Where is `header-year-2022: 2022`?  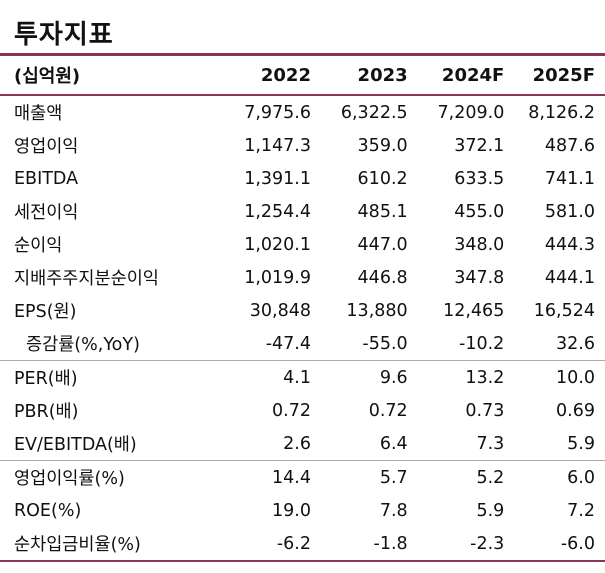 header-year-2022: 2022 is located at coordinates (285, 75).